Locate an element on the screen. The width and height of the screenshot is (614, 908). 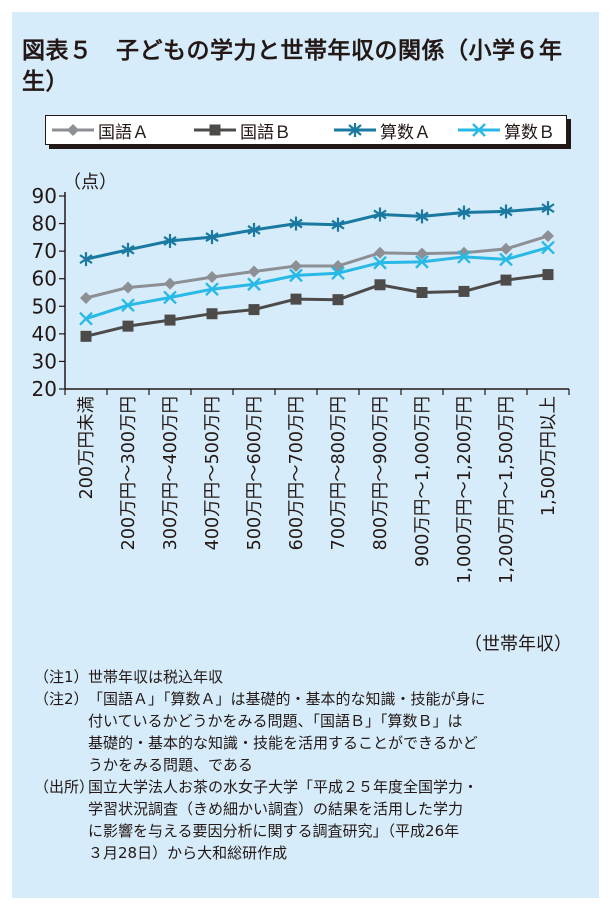
x-tick-label: 500万円〜600万円 is located at coordinates (255, 473).